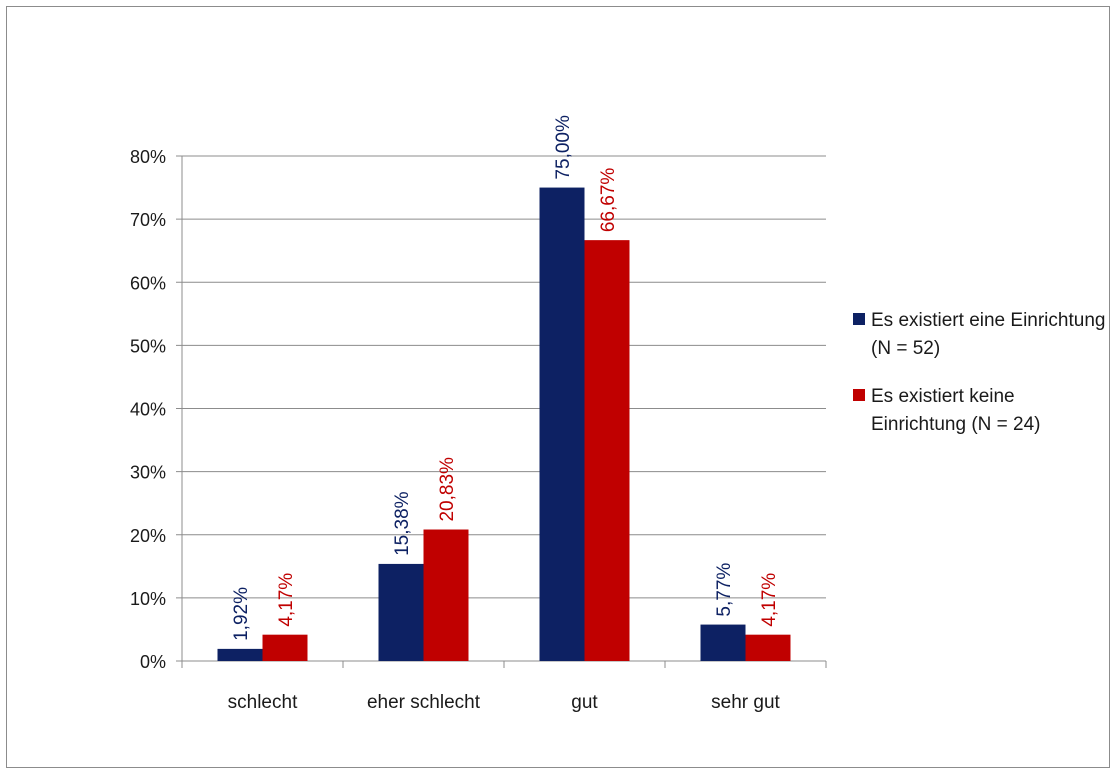 This screenshot has width=1120, height=776. I want to click on category-label: sehr gut, so click(745, 702).